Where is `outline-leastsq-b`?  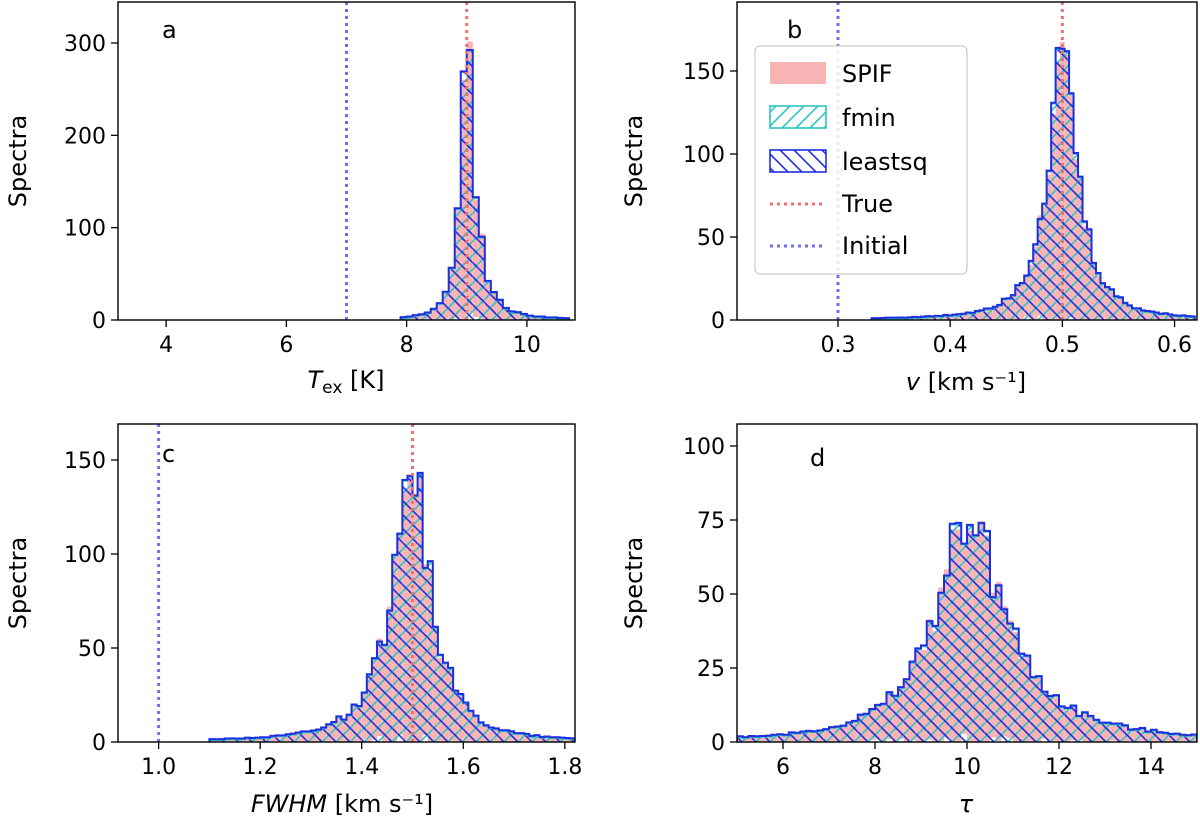
outline-leastsq-b is located at coordinates (1033, 183).